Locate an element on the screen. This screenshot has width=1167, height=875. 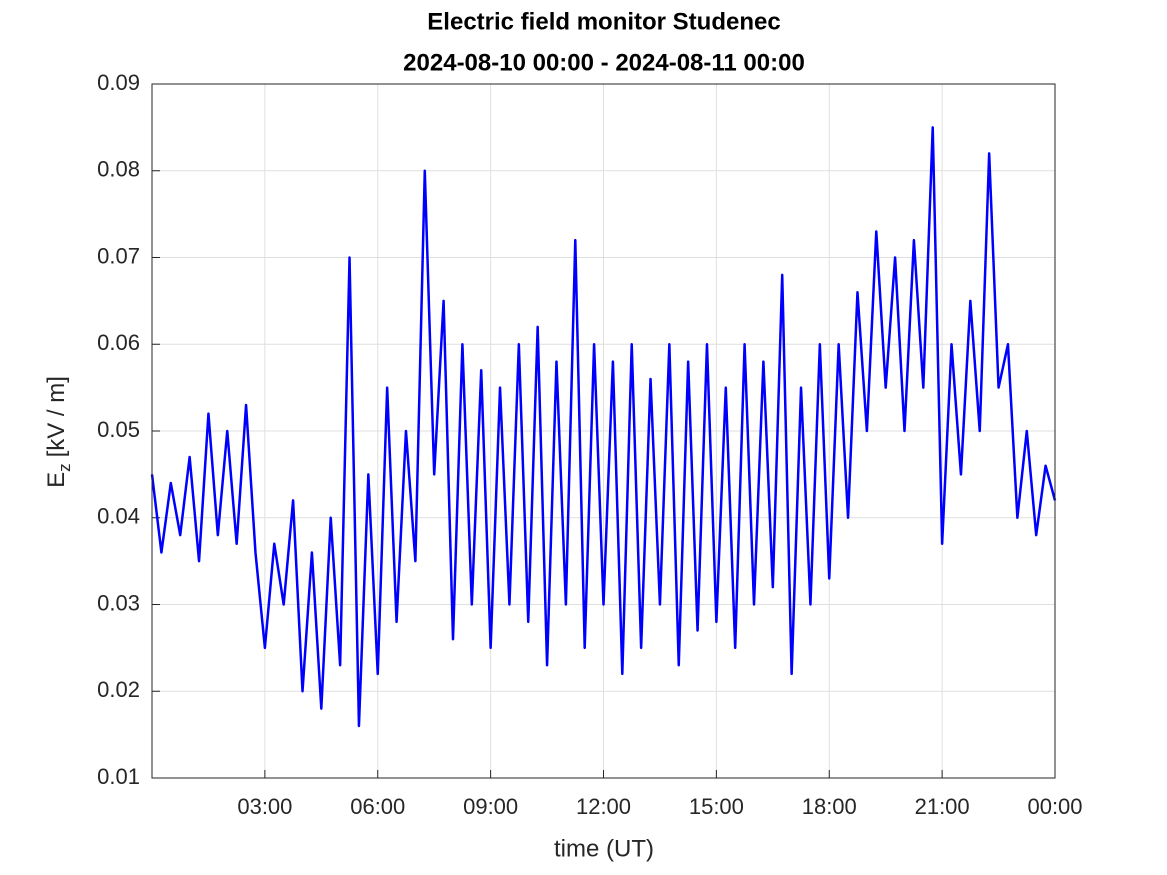
chart-title: Electric field monitor Studenec is located at coordinates (603, 21).